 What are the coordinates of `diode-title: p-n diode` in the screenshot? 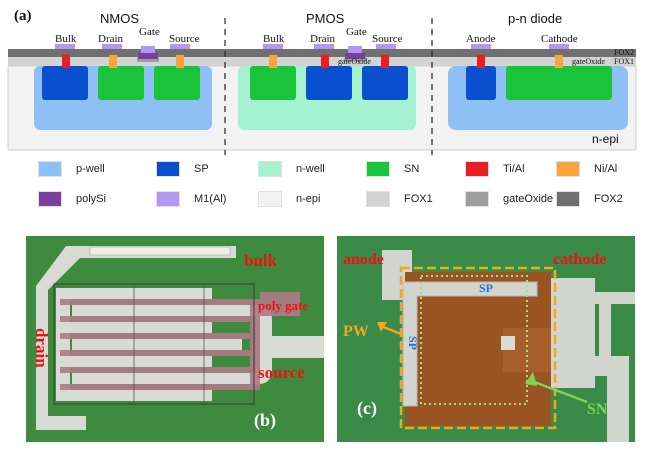 It's located at (535, 18).